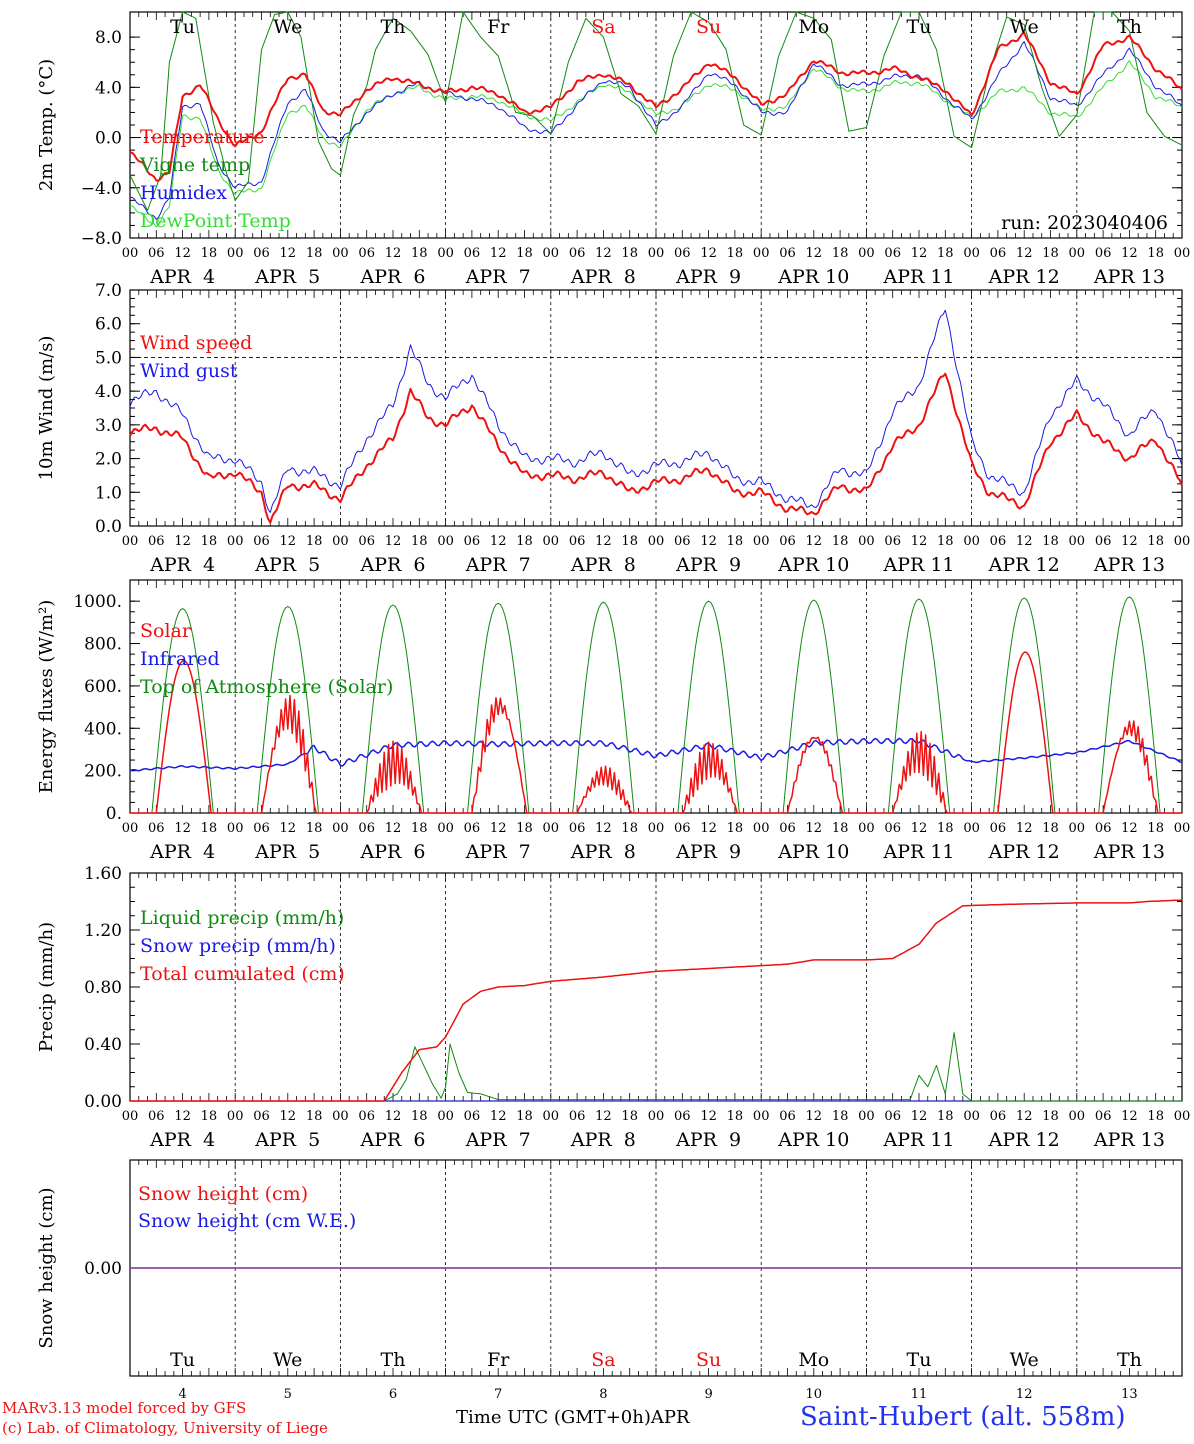 The width and height of the screenshot is (1194, 1444). I want to click on date-label: APR 8, so click(603, 277).